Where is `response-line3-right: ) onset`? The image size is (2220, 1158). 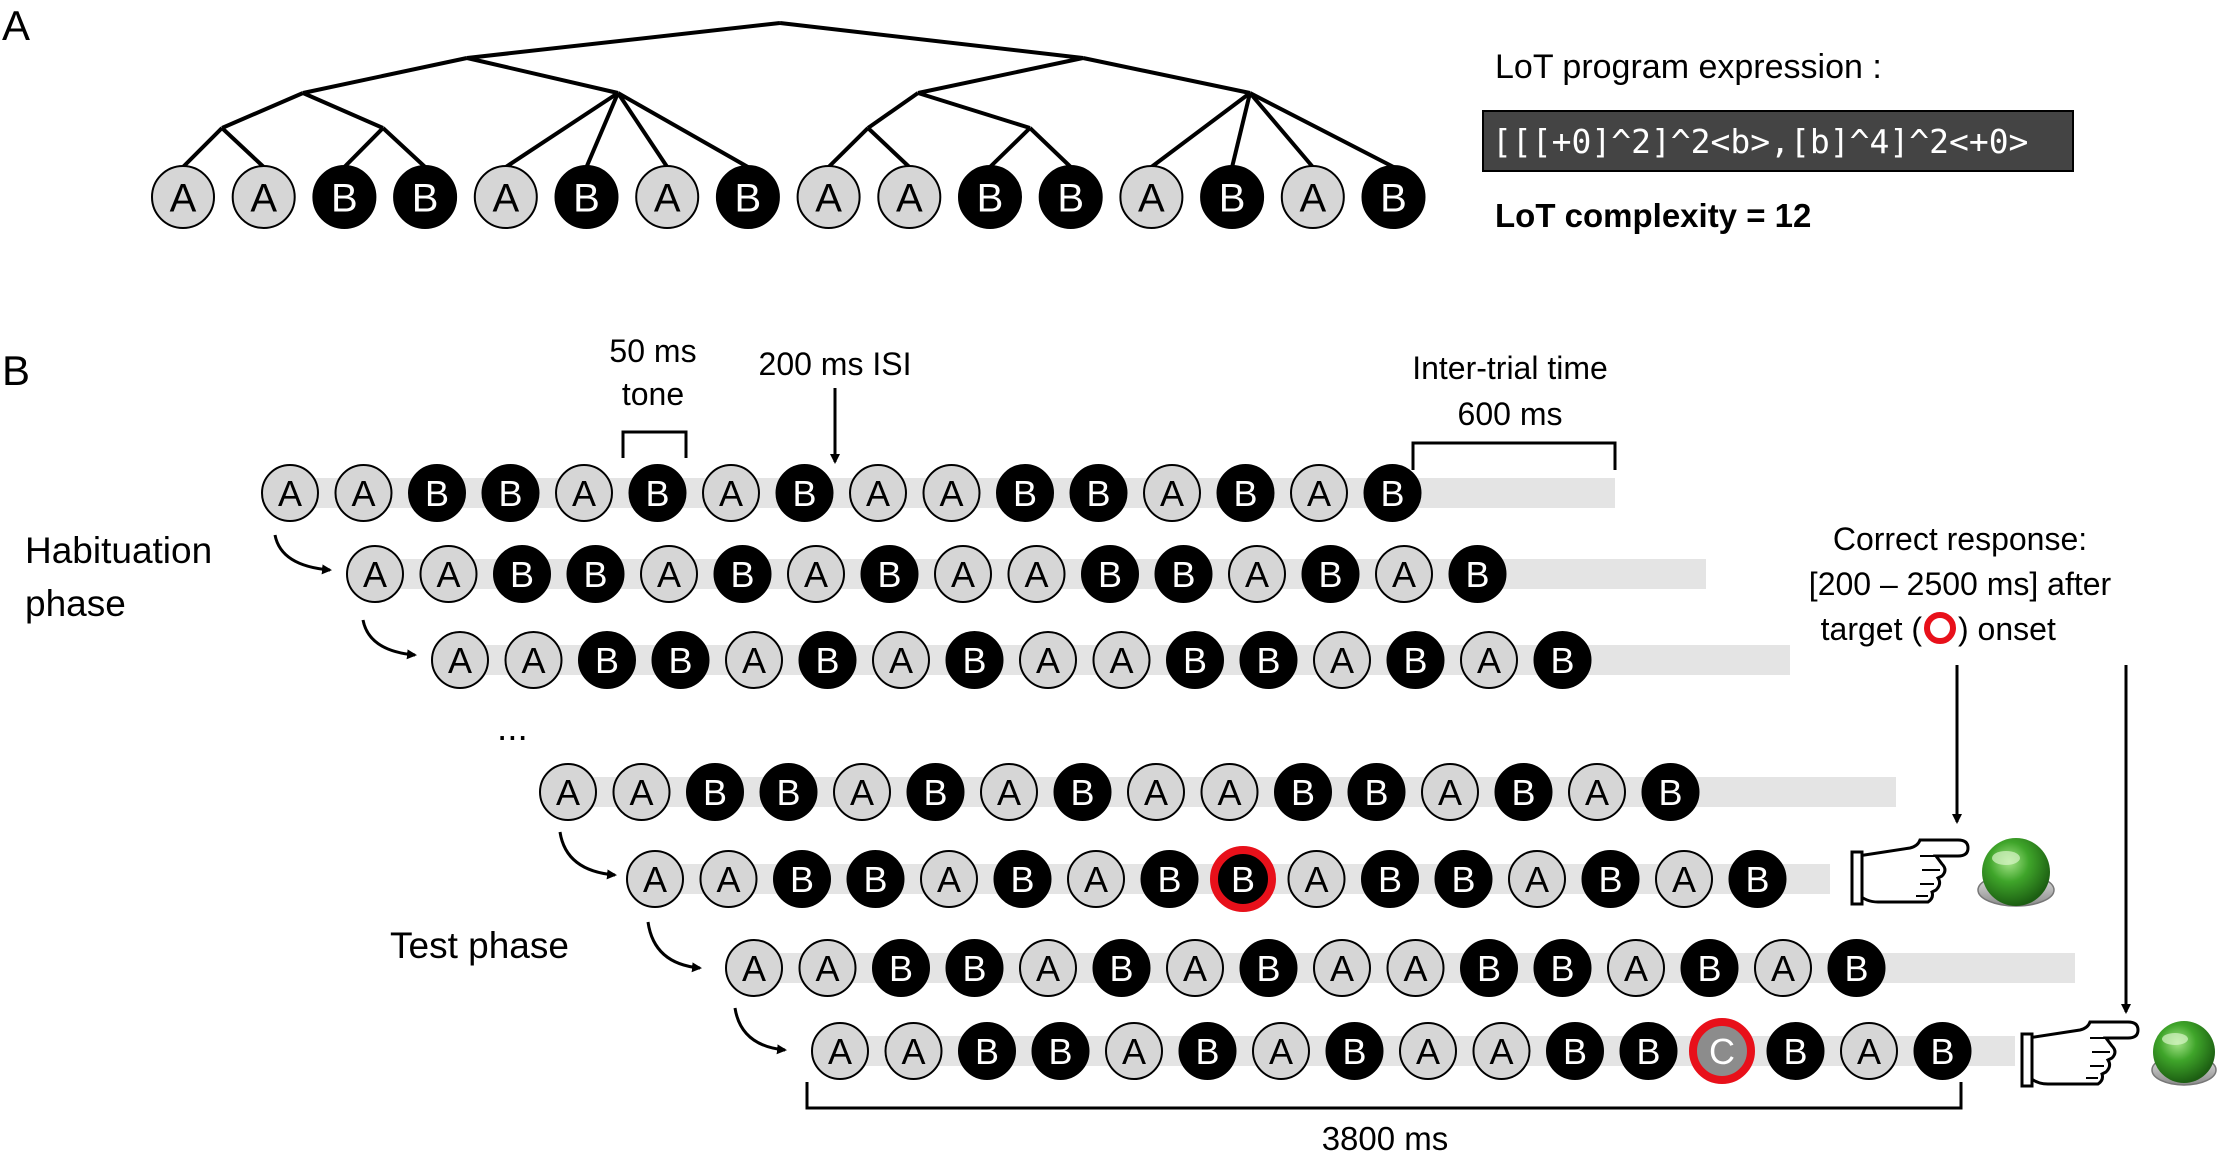 response-line3-right: ) onset is located at coordinates (2007, 629).